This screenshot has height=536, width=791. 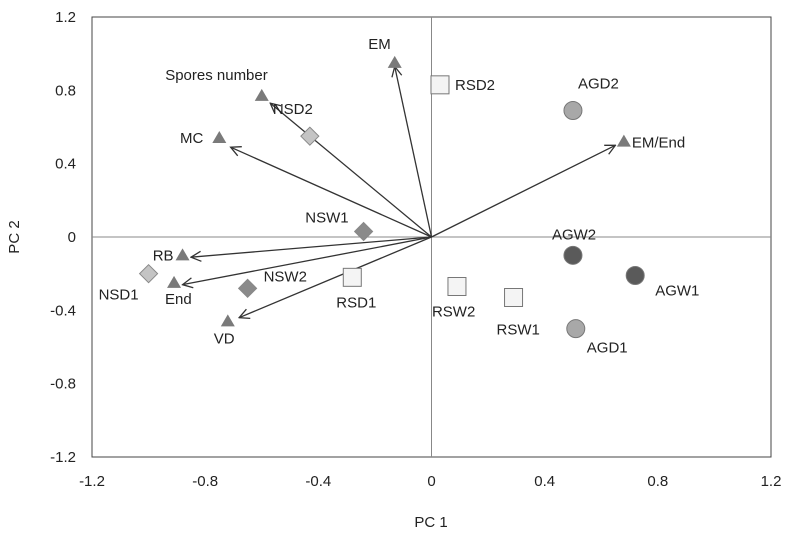 What do you see at coordinates (598, 84) in the screenshot?
I see `point-label-agd2: AGD2` at bounding box center [598, 84].